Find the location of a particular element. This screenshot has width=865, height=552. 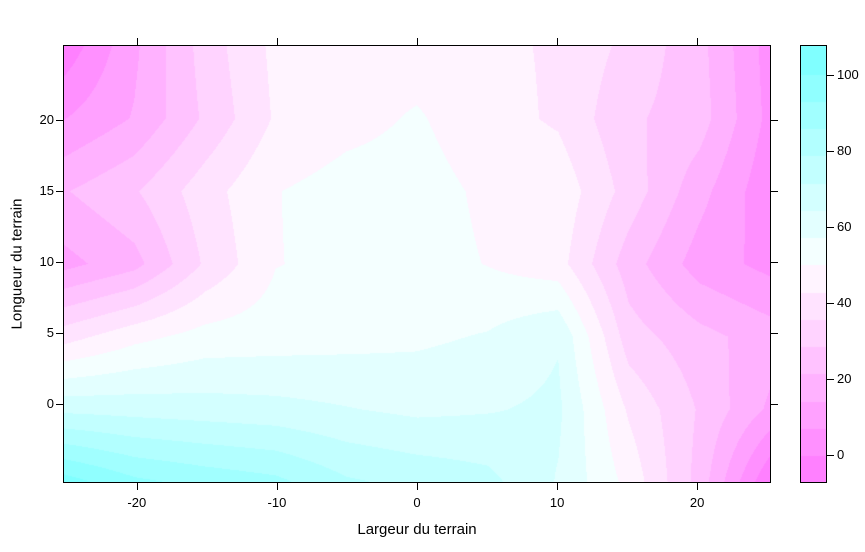

y-tick-label: 20 is located at coordinates (46, 119).